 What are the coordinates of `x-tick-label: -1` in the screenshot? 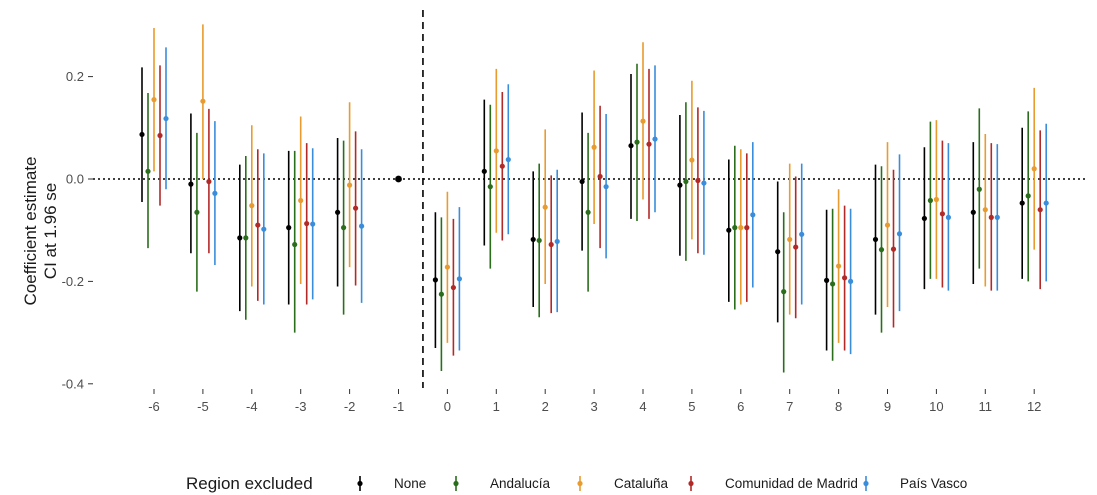 It's located at (399, 406).